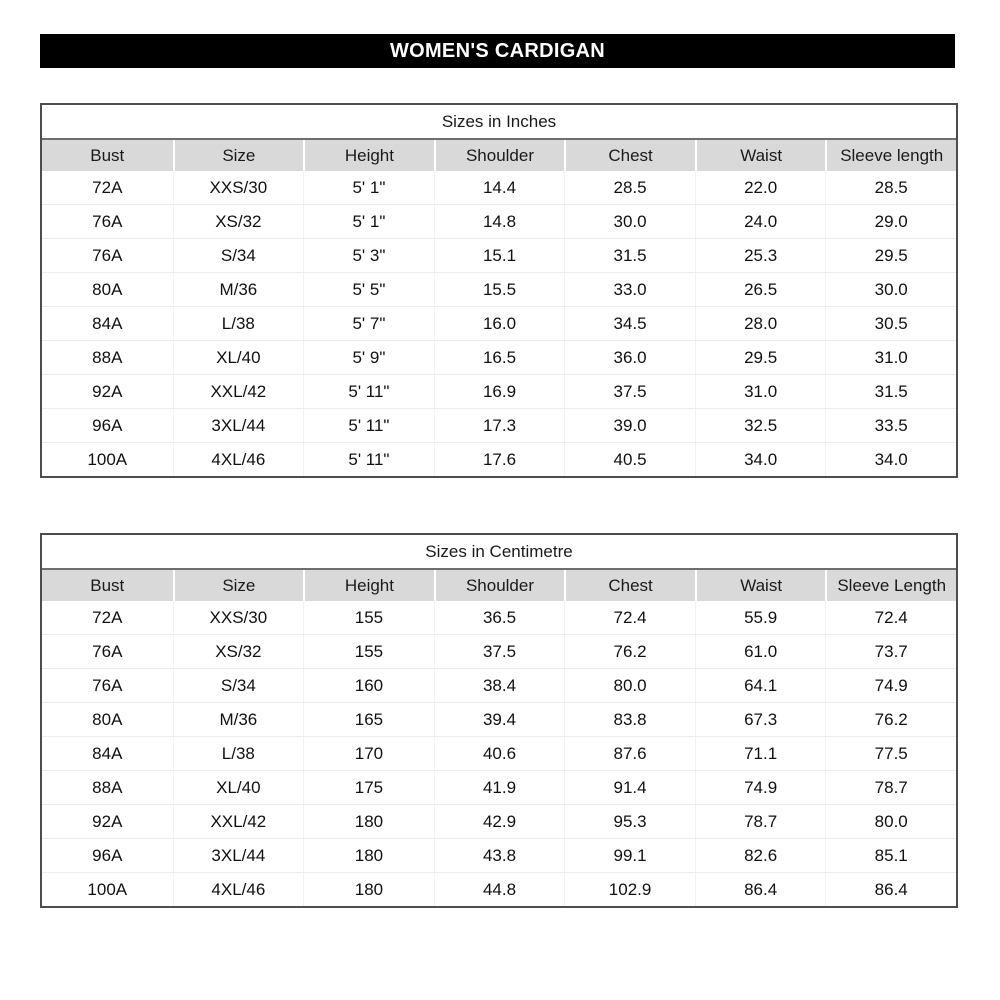 This screenshot has width=1000, height=1000. What do you see at coordinates (107, 425) in the screenshot?
I see `table-cell: 96A` at bounding box center [107, 425].